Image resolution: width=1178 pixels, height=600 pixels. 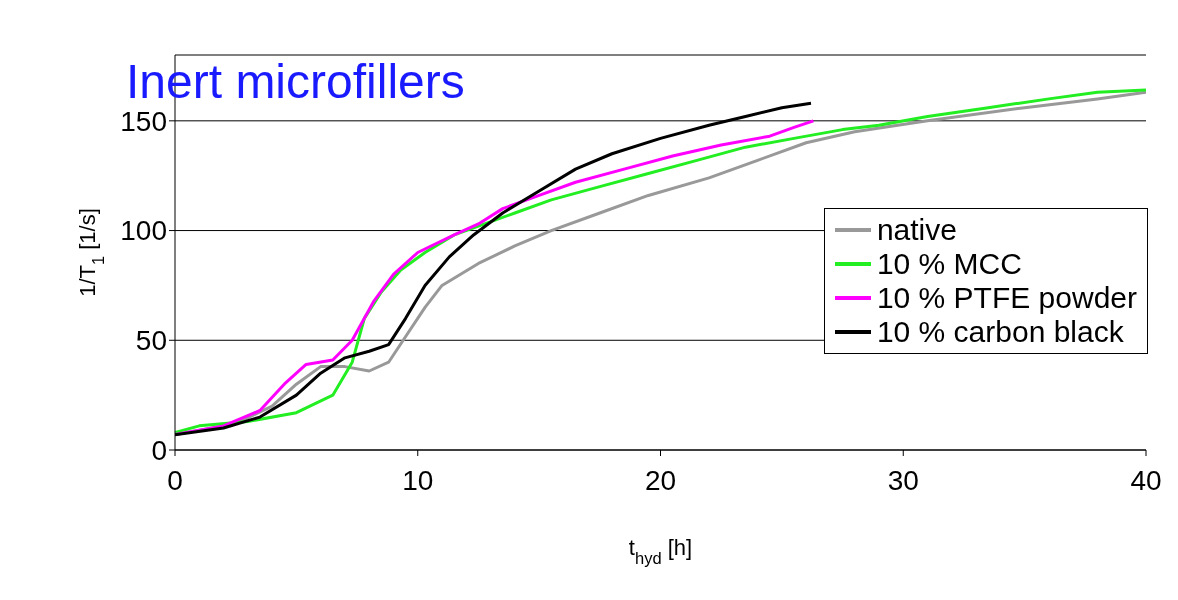 What do you see at coordinates (1000, 332) in the screenshot?
I see `legend-label: 10 % carbon black` at bounding box center [1000, 332].